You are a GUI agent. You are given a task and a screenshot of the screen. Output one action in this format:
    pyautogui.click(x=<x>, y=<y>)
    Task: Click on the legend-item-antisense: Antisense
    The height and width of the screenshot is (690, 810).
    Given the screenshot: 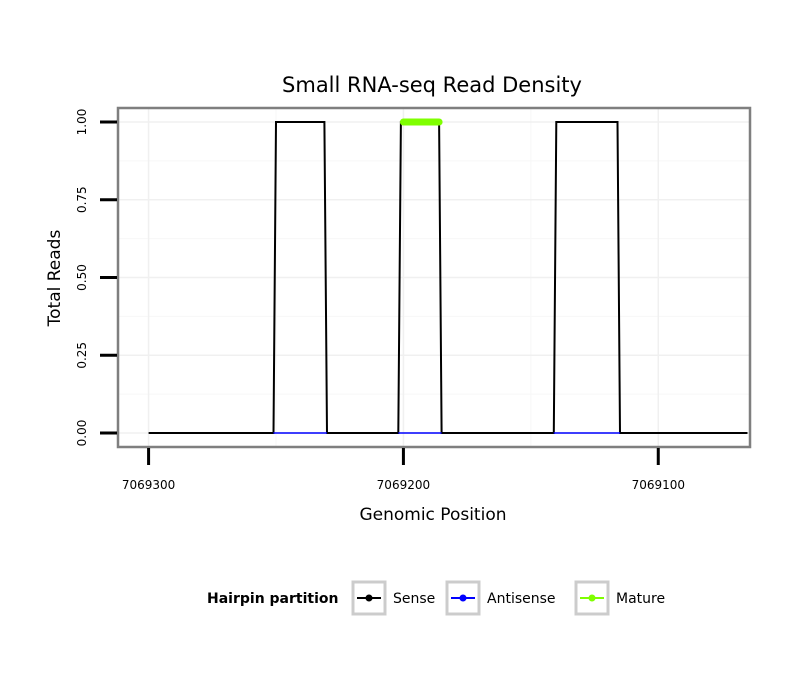 What is the action you would take?
    pyautogui.click(x=500, y=598)
    